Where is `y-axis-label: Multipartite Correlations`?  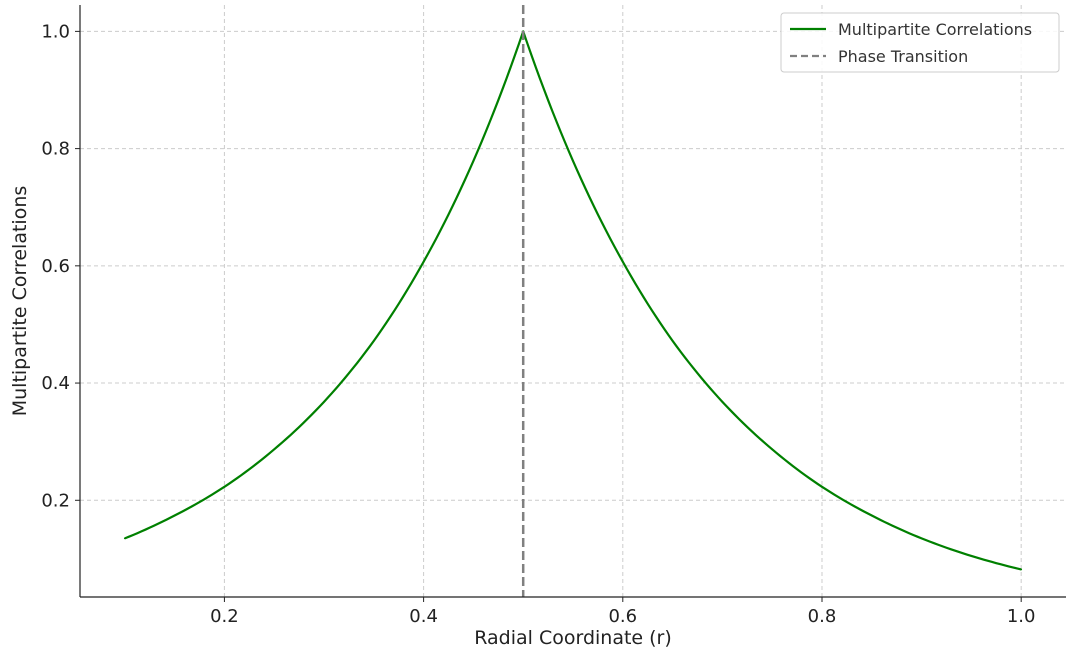
y-axis-label: Multipartite Correlations is located at coordinates (20, 301).